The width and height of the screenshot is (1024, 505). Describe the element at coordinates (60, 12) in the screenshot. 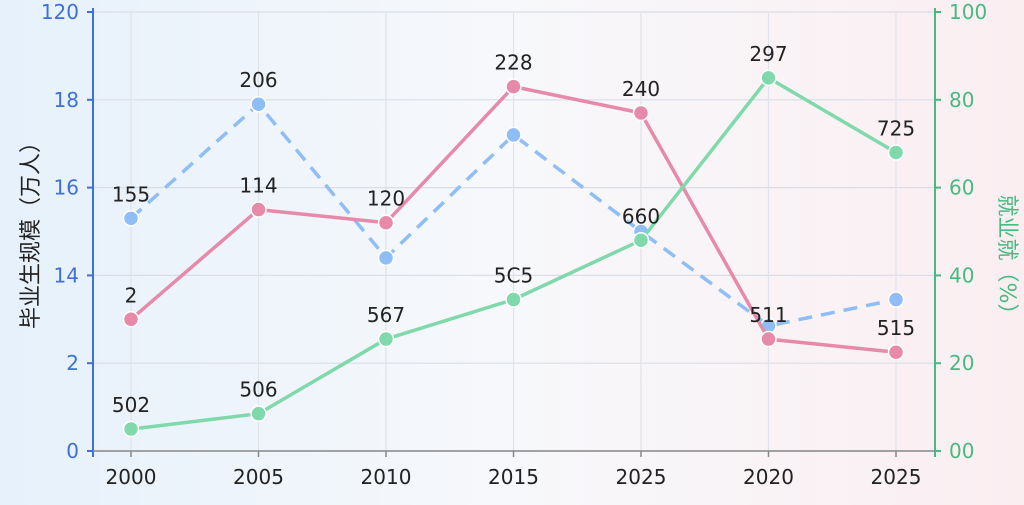

I see `left-tick-label: 120` at that location.